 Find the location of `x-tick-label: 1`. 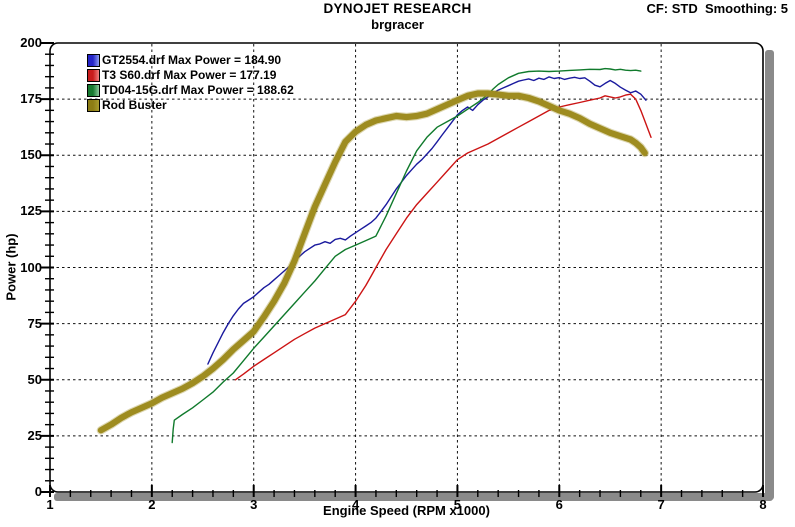

x-tick-label: 1 is located at coordinates (50, 504).